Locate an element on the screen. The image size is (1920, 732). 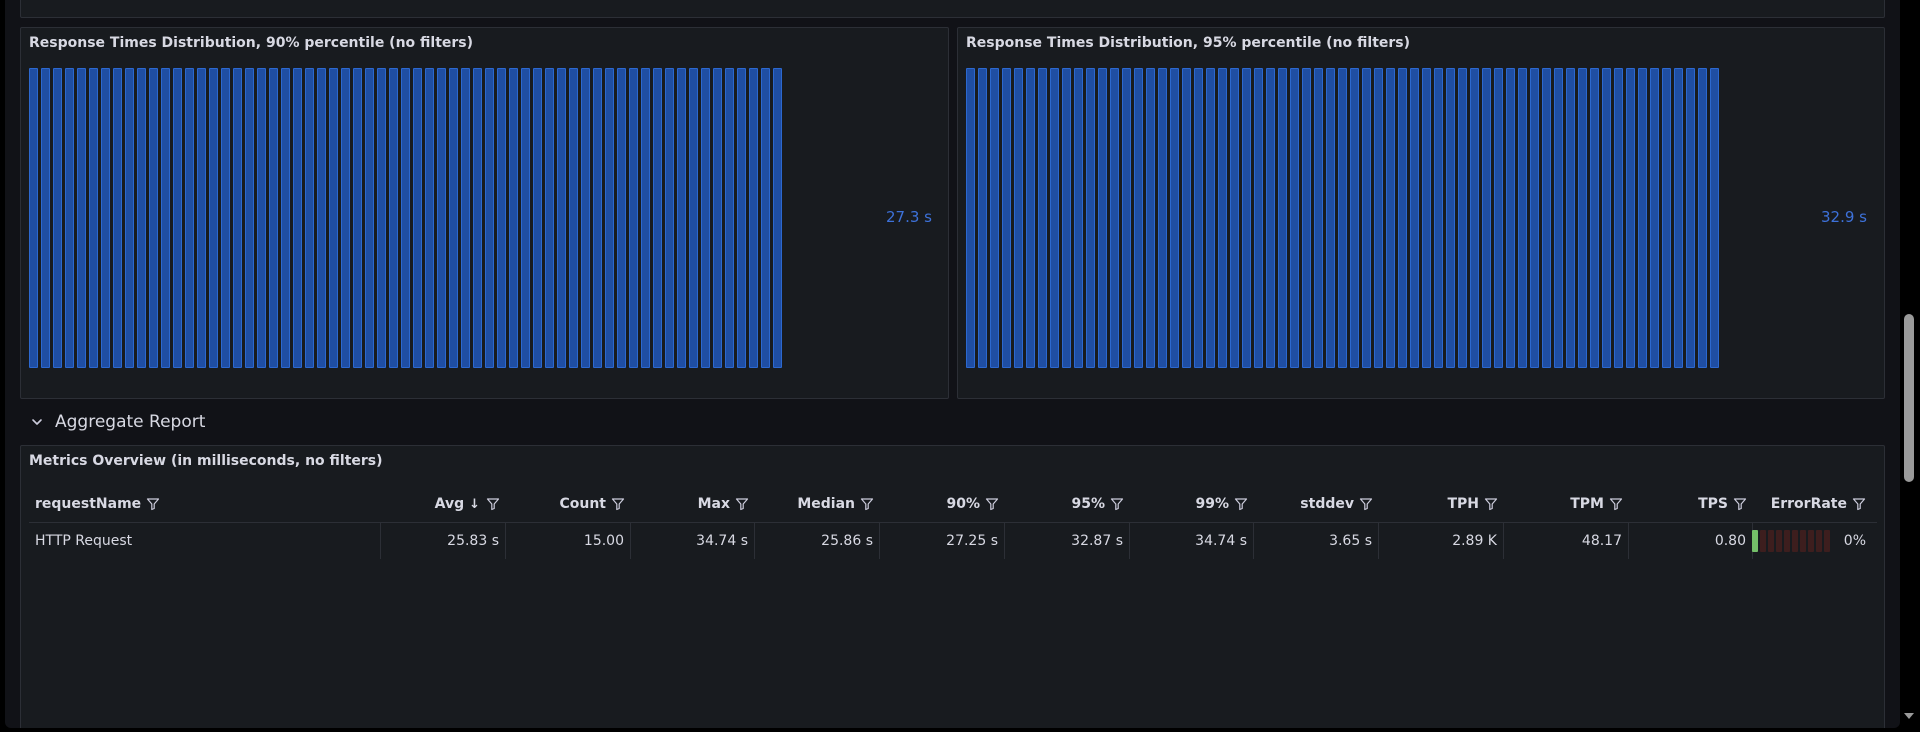
cell-value: 27.25 s is located at coordinates (972, 541).